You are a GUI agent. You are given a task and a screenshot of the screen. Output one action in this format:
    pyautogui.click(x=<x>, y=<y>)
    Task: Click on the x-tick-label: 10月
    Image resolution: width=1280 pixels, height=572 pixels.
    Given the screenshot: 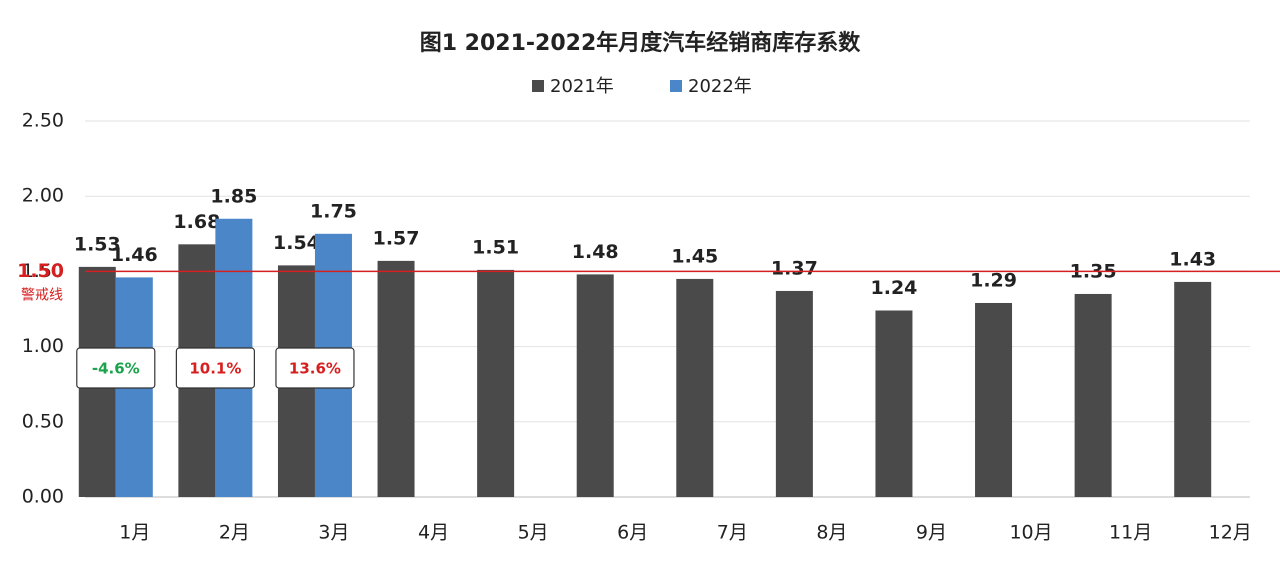 What is the action you would take?
    pyautogui.click(x=1030, y=533)
    